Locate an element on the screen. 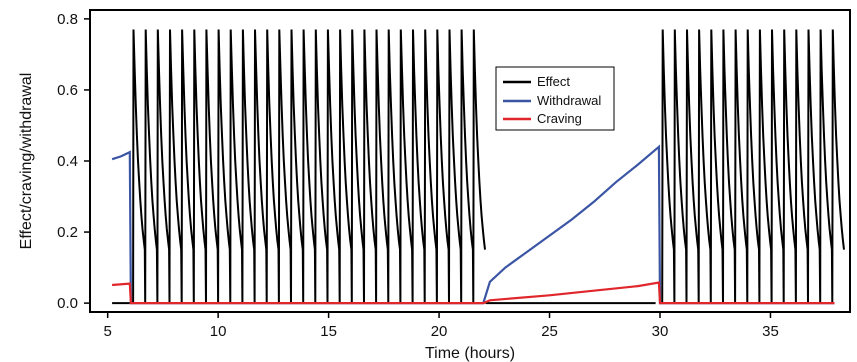 The width and height of the screenshot is (857, 362). legend-label-withdrawal: Withdrawal is located at coordinates (569, 100).